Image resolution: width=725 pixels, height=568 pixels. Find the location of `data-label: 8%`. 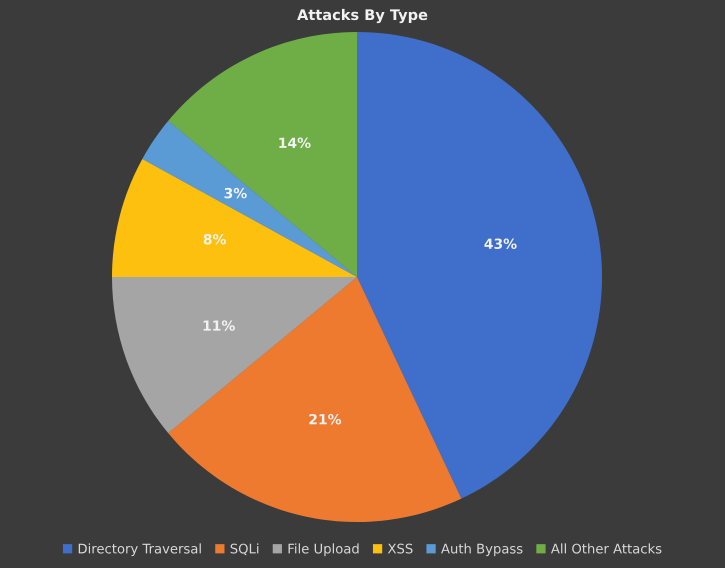

data-label: 8% is located at coordinates (215, 239).